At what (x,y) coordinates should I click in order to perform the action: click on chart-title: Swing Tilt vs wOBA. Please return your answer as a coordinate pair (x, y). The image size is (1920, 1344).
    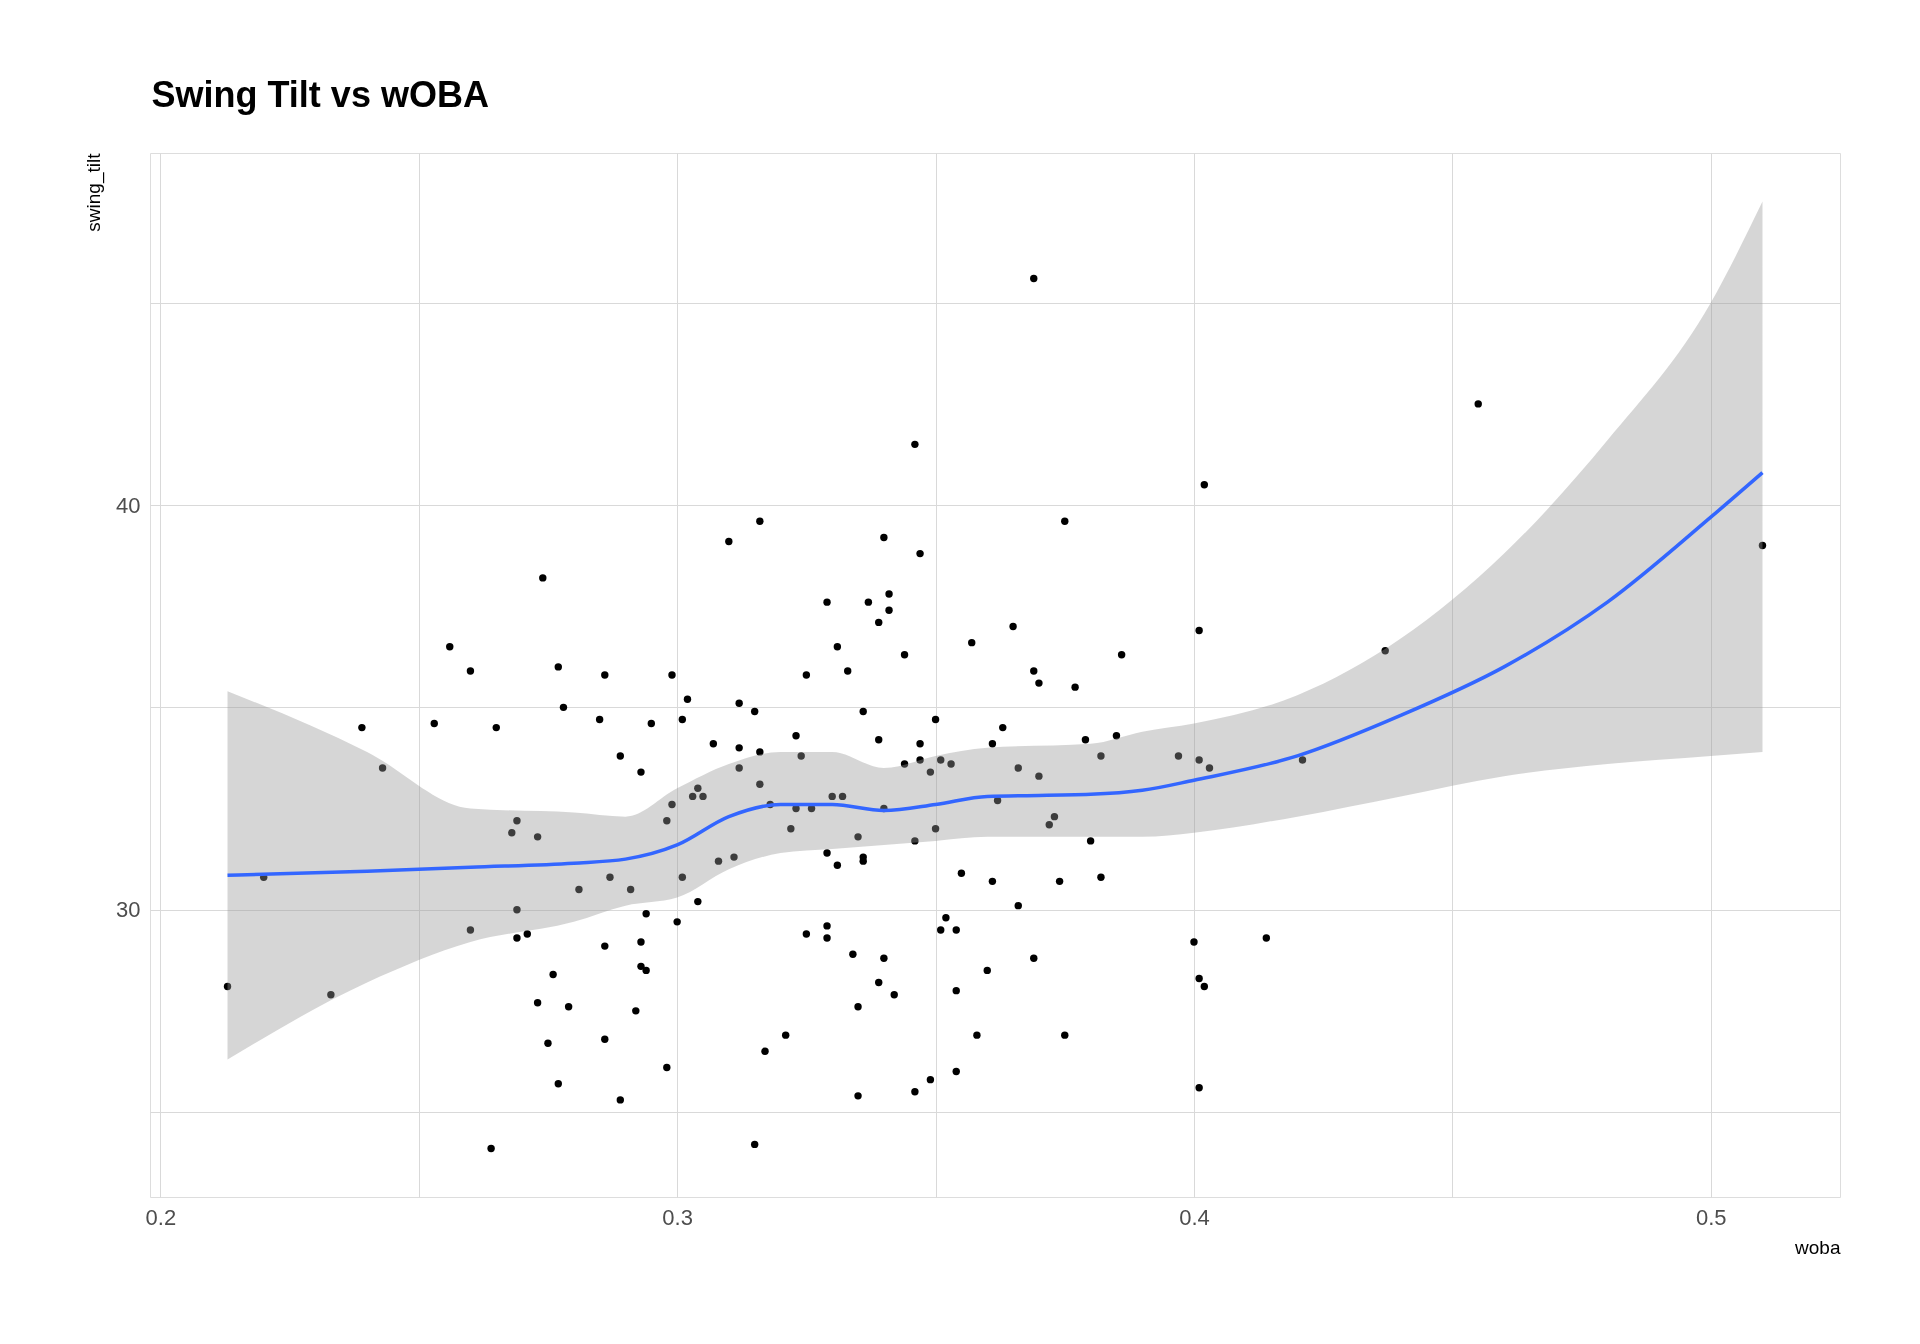
    Looking at the image, I should click on (320, 94).